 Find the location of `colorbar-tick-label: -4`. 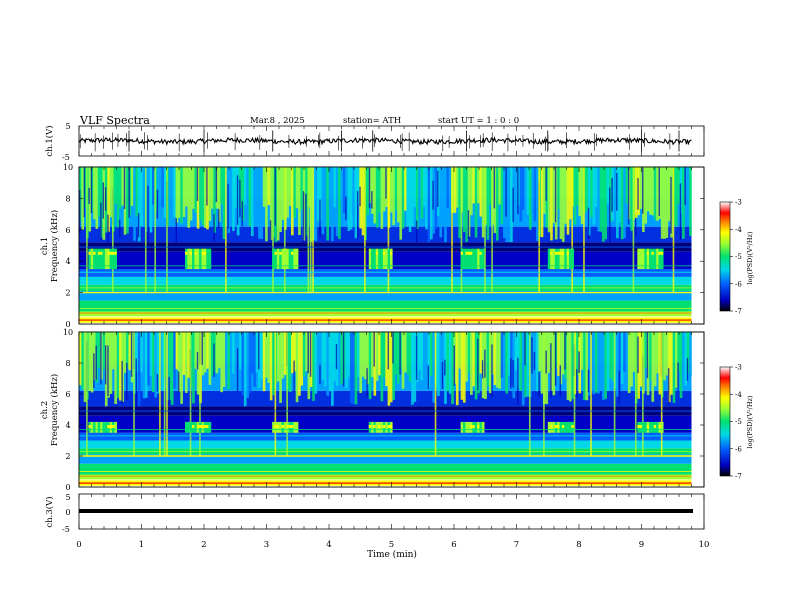

colorbar-tick-label: -4 is located at coordinates (738, 395).